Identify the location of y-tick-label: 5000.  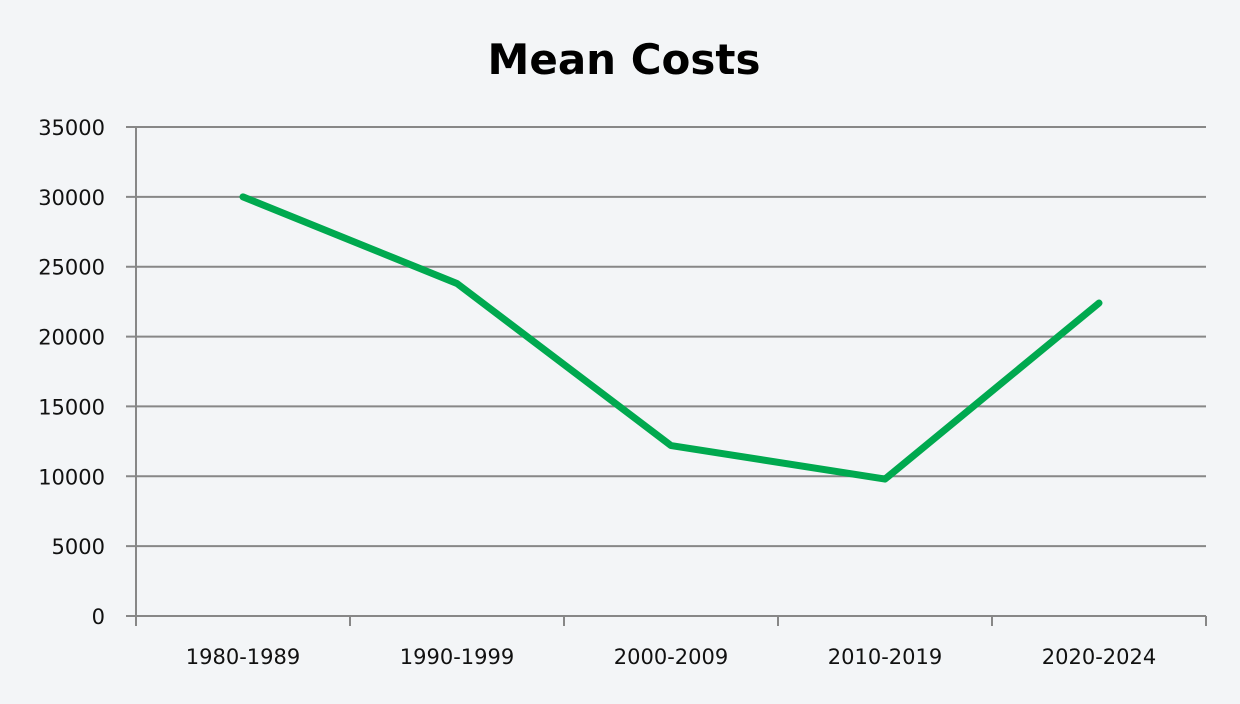
(78, 547).